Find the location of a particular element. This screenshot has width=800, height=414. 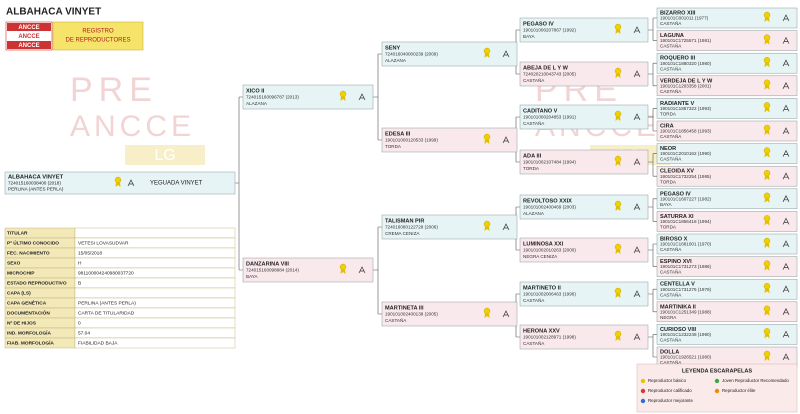

horse-code: 724020210043743 (2005) is located at coordinates (549, 74).